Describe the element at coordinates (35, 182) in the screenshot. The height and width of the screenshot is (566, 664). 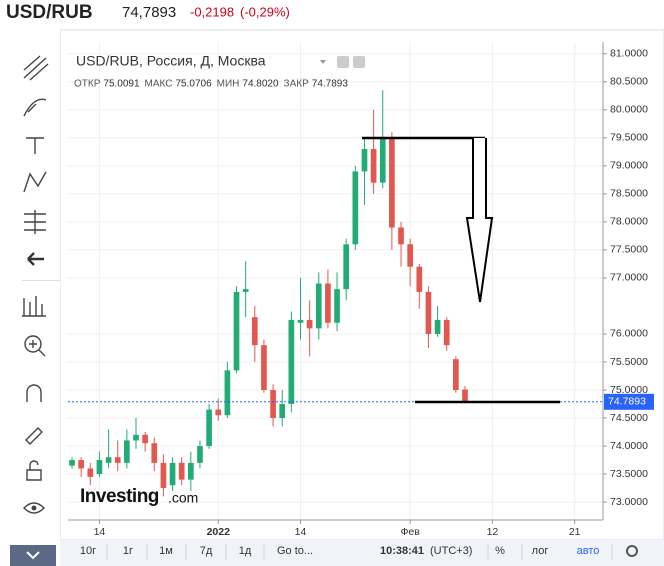
I see `tool-pattern` at that location.